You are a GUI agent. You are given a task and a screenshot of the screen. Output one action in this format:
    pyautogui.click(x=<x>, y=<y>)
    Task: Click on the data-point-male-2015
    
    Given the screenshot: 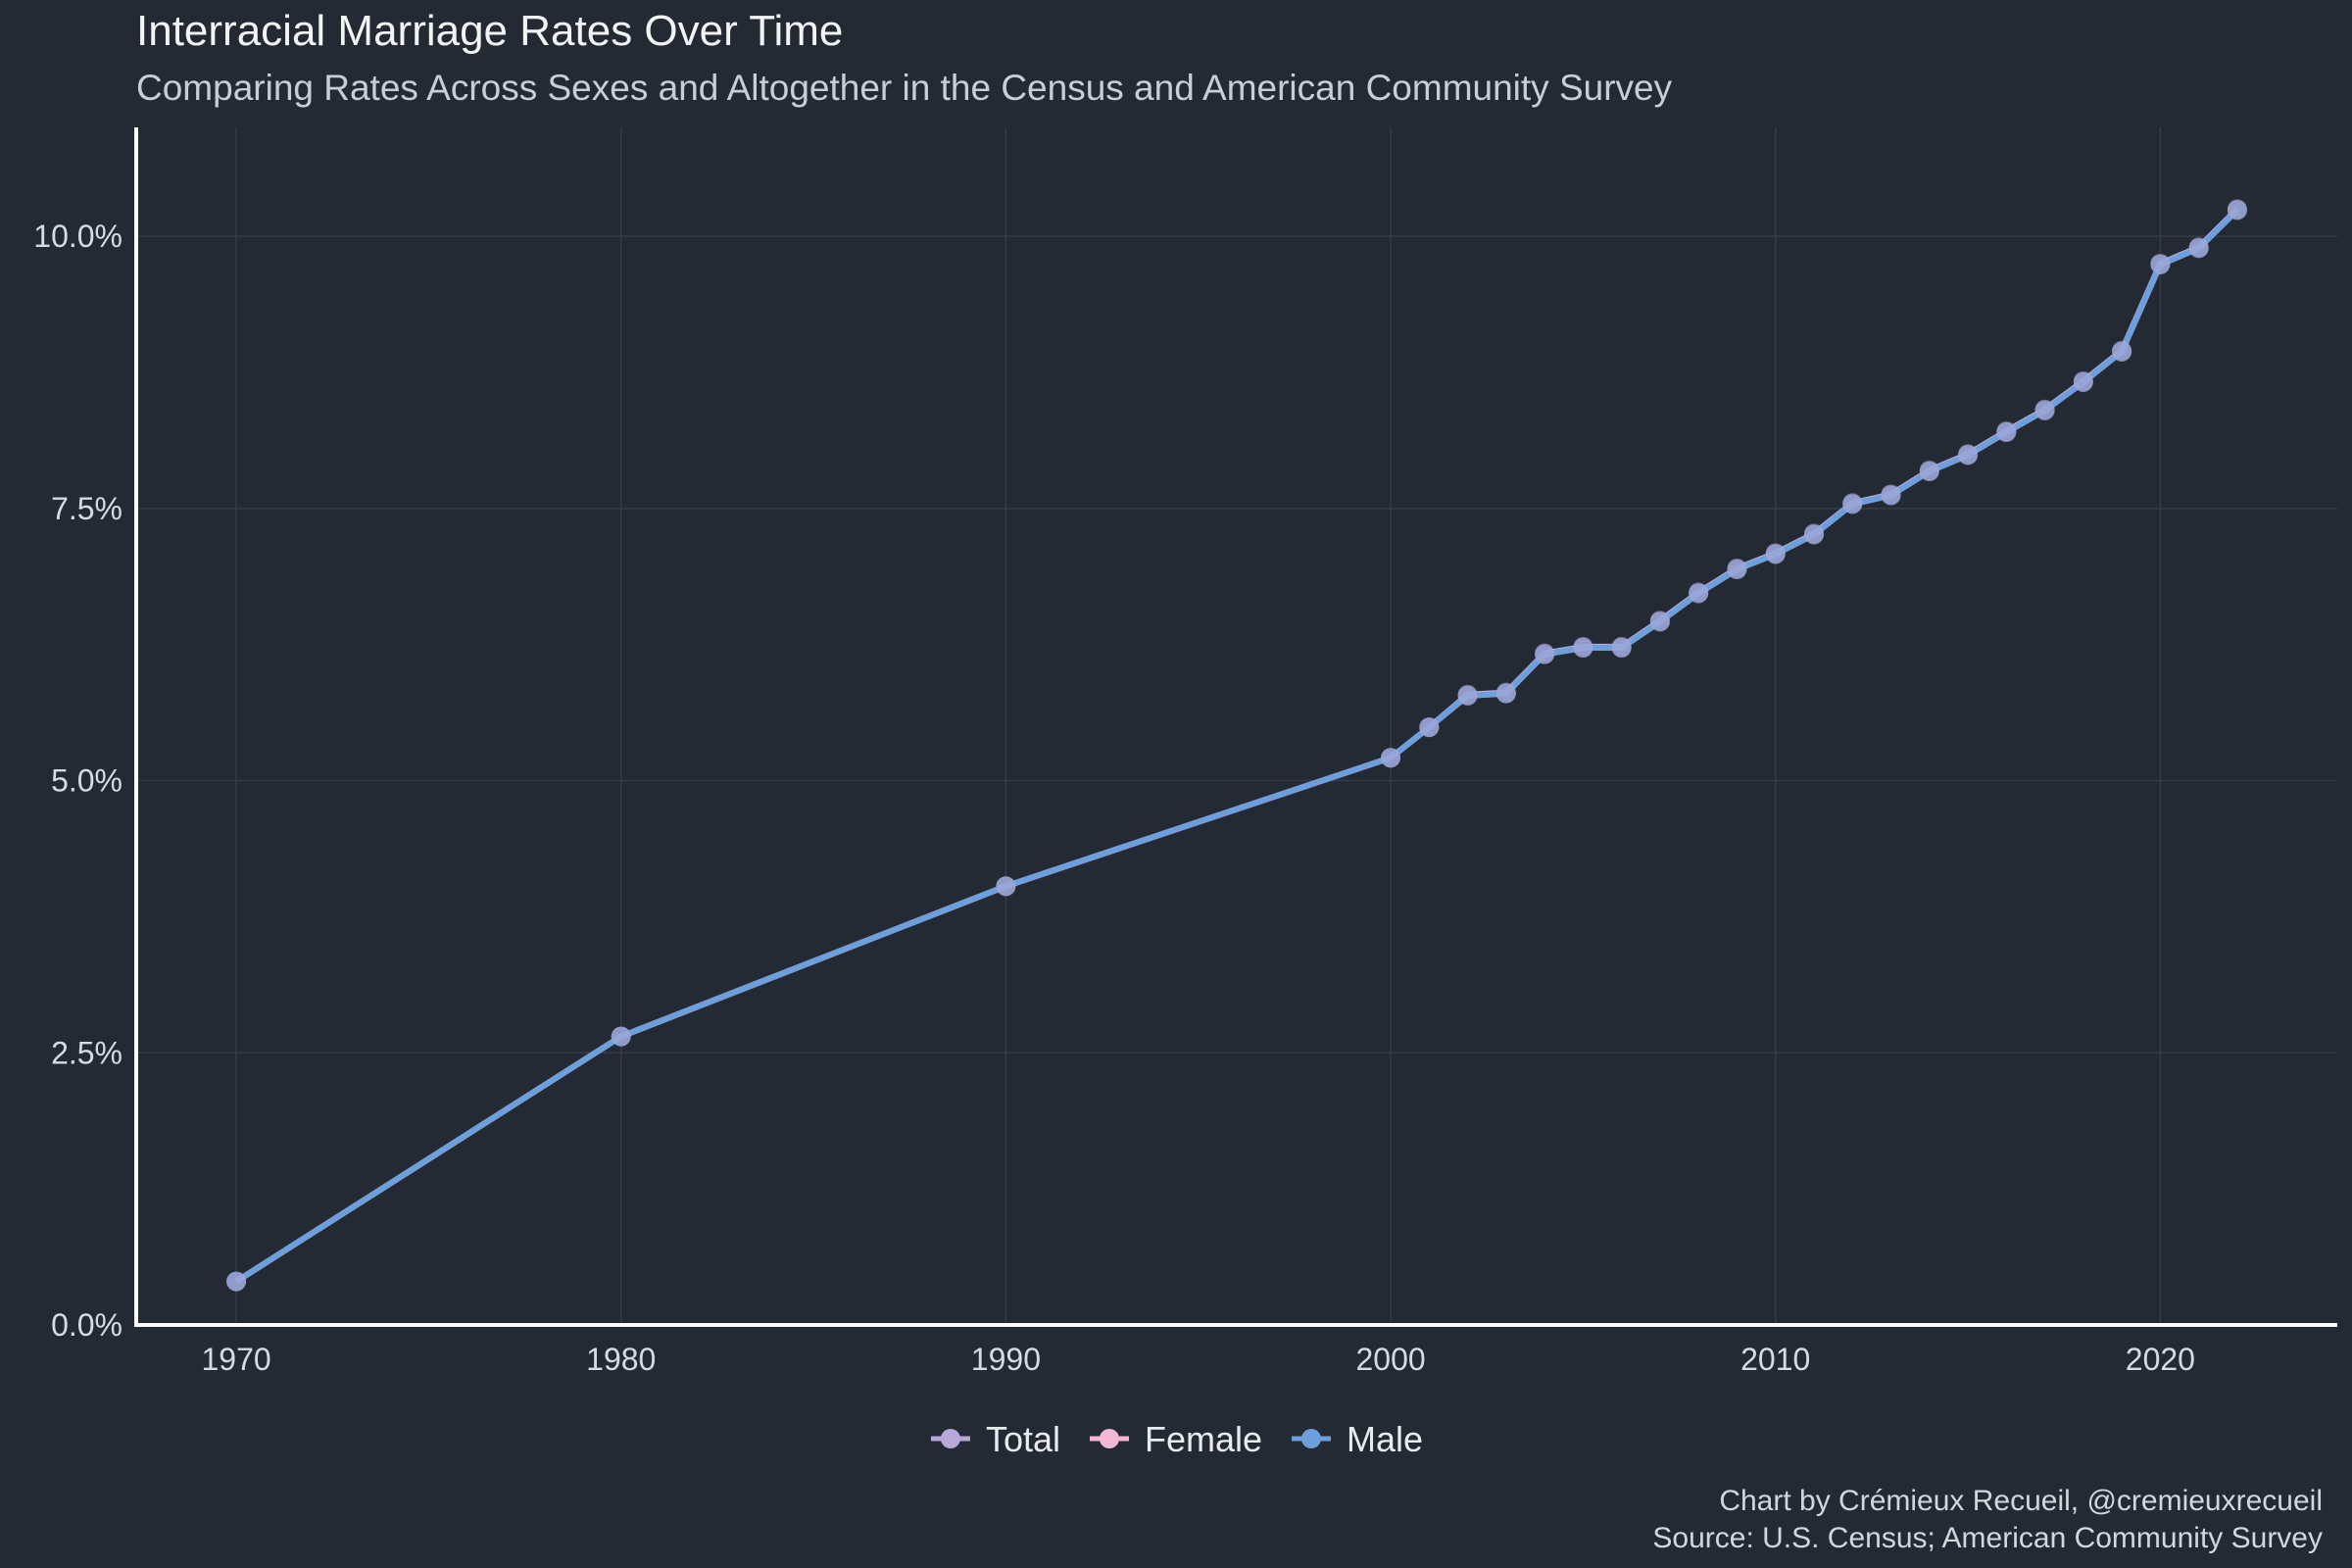 What is the action you would take?
    pyautogui.click(x=1968, y=455)
    